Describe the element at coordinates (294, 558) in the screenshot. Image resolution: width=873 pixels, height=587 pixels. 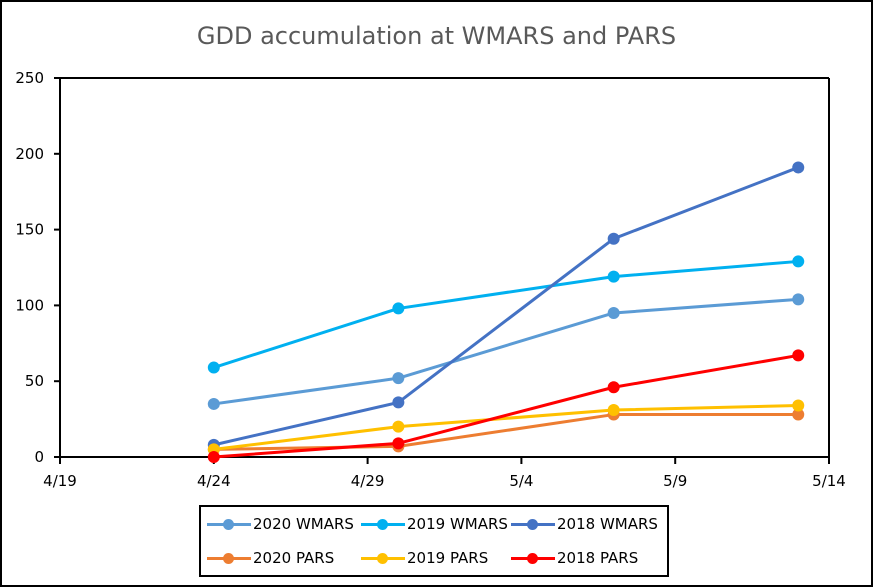
I see `legend-label: 2020 PARS` at that location.